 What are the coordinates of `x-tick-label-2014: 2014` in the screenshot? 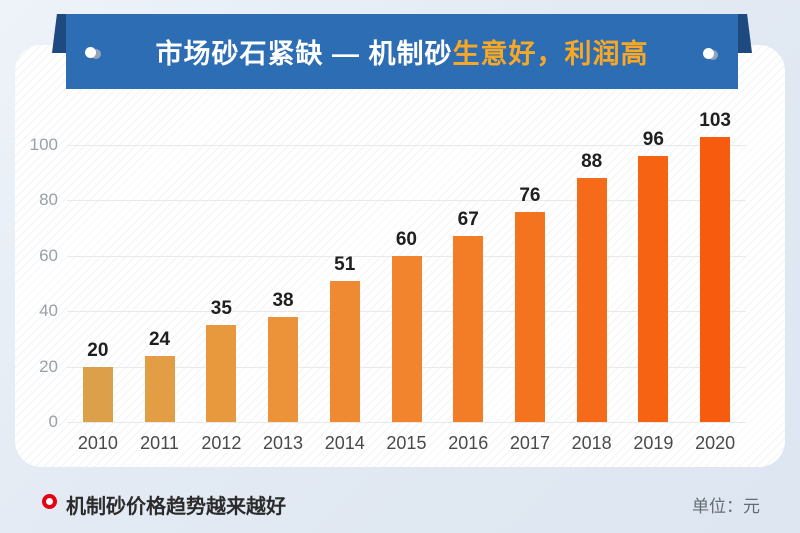 It's located at (344, 443).